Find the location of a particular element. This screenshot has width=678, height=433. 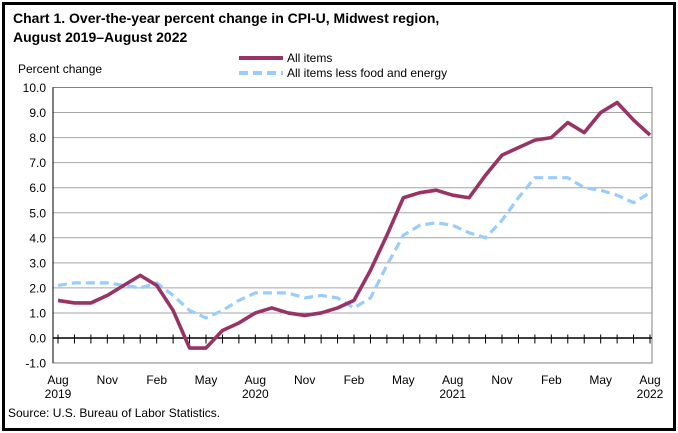

svg-text: 6.0 is located at coordinates (37, 188).